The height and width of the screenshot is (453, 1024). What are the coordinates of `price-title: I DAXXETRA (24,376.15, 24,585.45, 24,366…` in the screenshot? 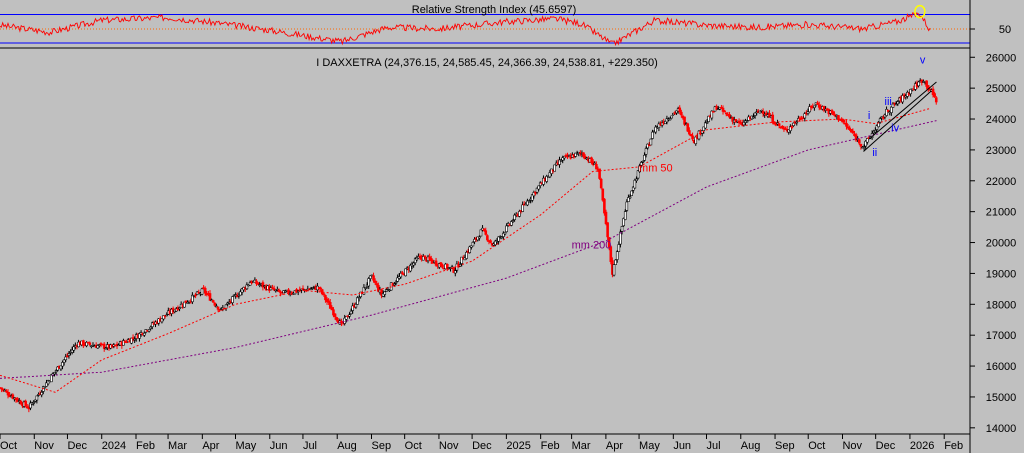 It's located at (487, 63).